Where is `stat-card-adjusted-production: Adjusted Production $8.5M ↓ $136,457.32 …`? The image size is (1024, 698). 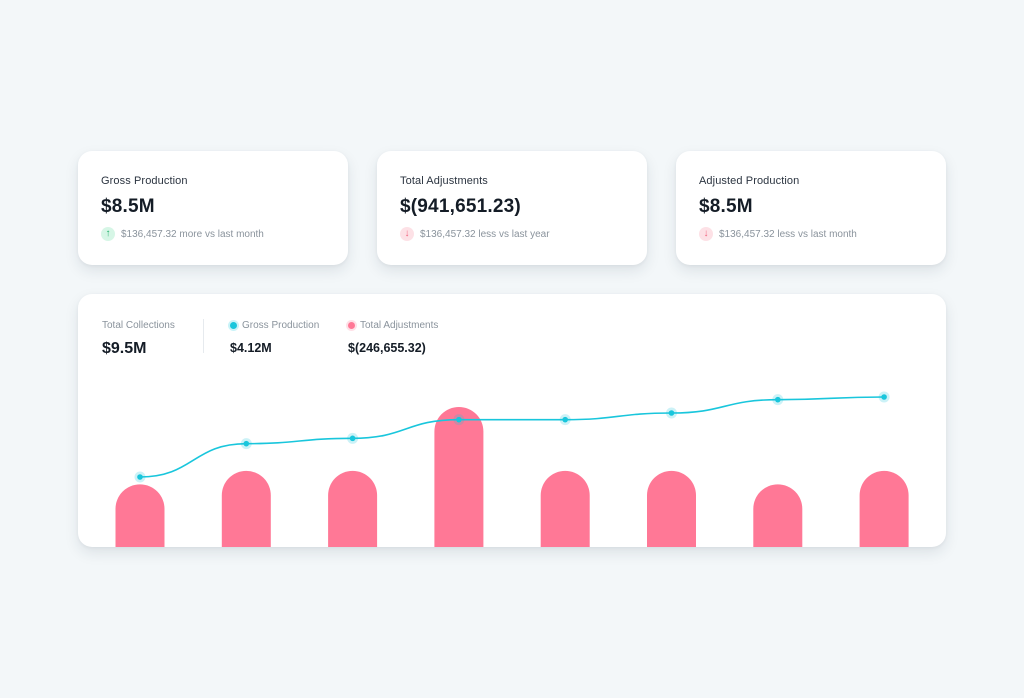
stat-card-adjusted-production: Adjusted Production $8.5M ↓ $136,457.32 … is located at coordinates (811, 208).